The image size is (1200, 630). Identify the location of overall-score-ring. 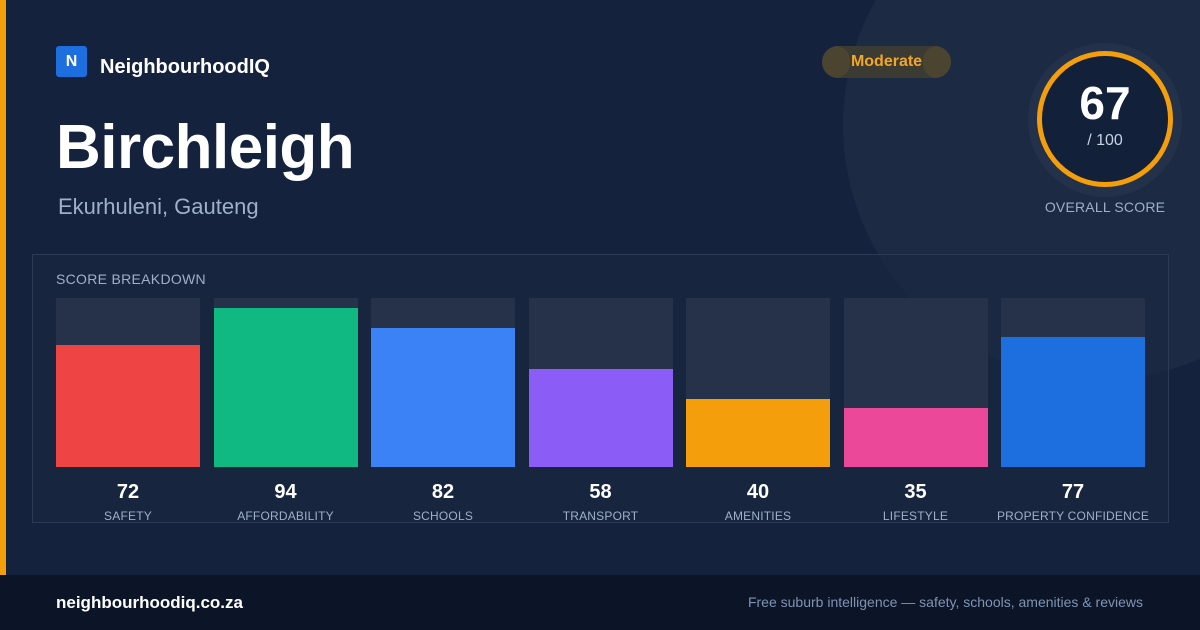
(1105, 119).